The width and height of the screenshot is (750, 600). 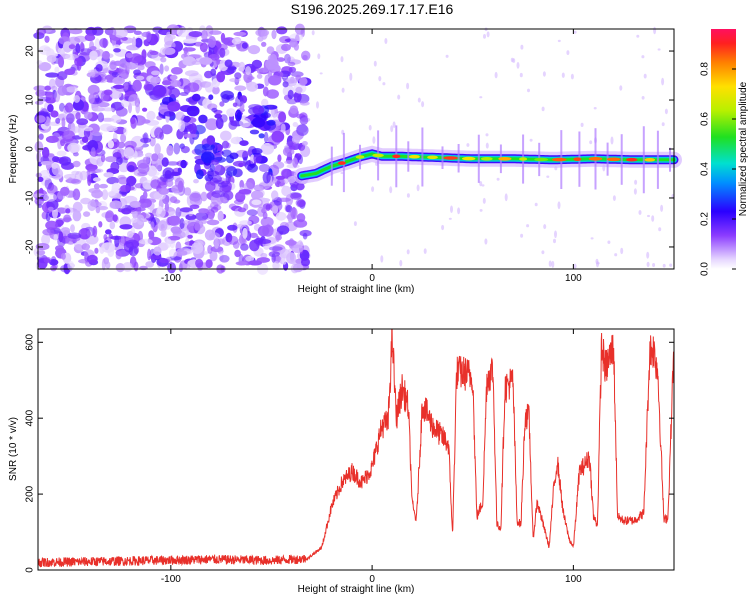 I want to click on colorbar-tick-label: 0.2, so click(x=705, y=219).